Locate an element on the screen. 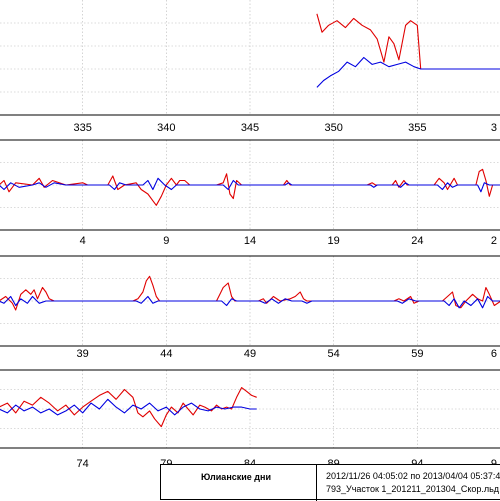  x-tick-label-2-1: 44 is located at coordinates (166, 354).